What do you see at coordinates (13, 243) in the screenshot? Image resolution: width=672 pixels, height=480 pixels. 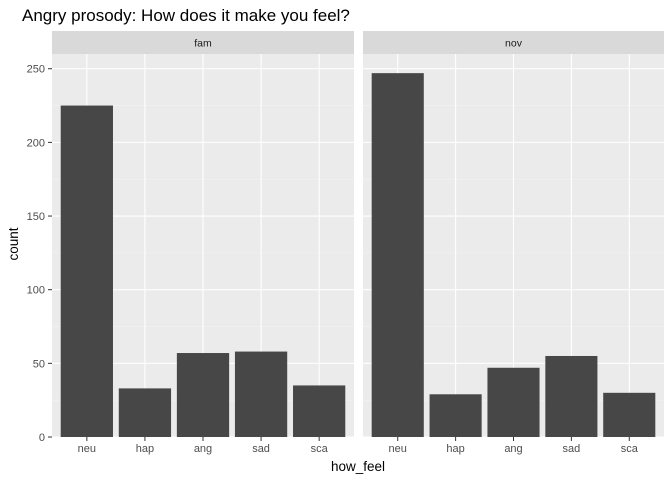 I see `y-axis-title: count` at bounding box center [13, 243].